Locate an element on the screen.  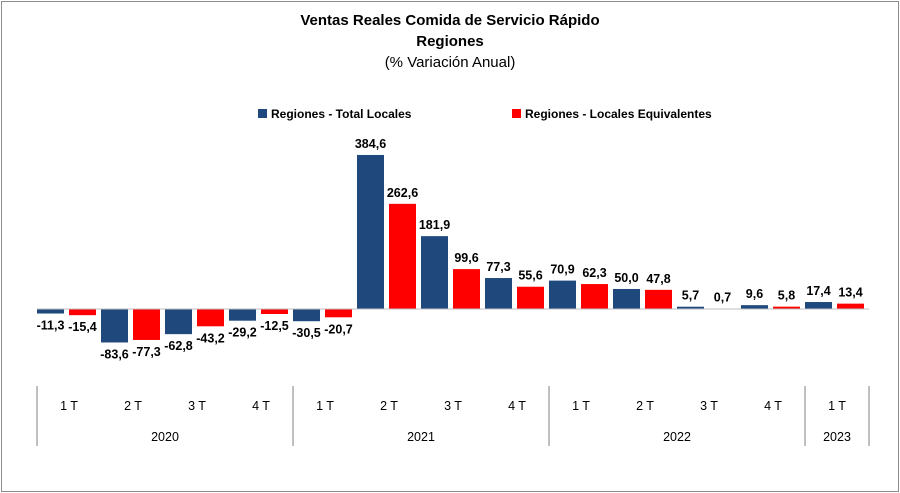
data-label: 17,4 is located at coordinates (818, 291).